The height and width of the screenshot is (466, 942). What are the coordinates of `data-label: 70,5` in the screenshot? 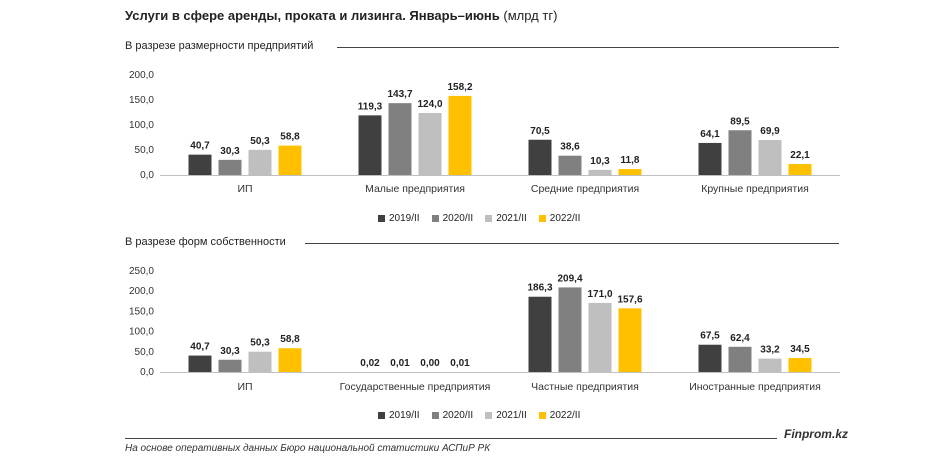 It's located at (540, 131).